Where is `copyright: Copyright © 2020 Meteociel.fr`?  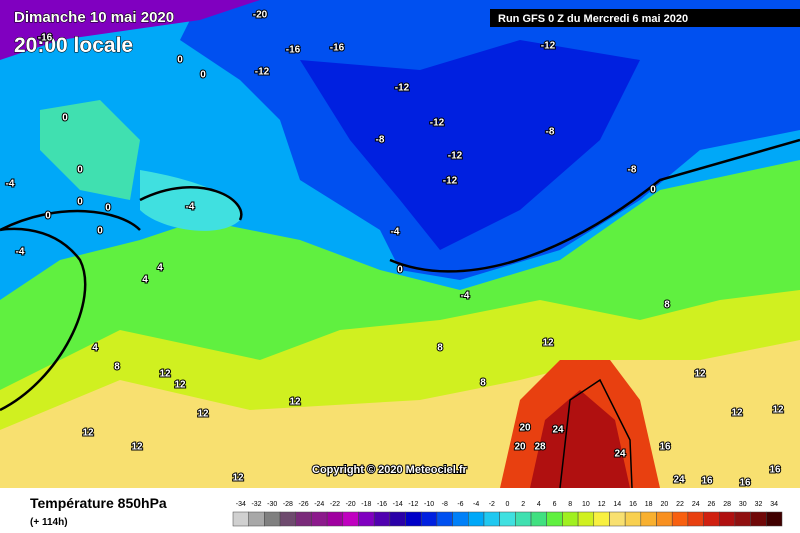
copyright: Copyright © 2020 Meteociel.fr is located at coordinates (390, 470).